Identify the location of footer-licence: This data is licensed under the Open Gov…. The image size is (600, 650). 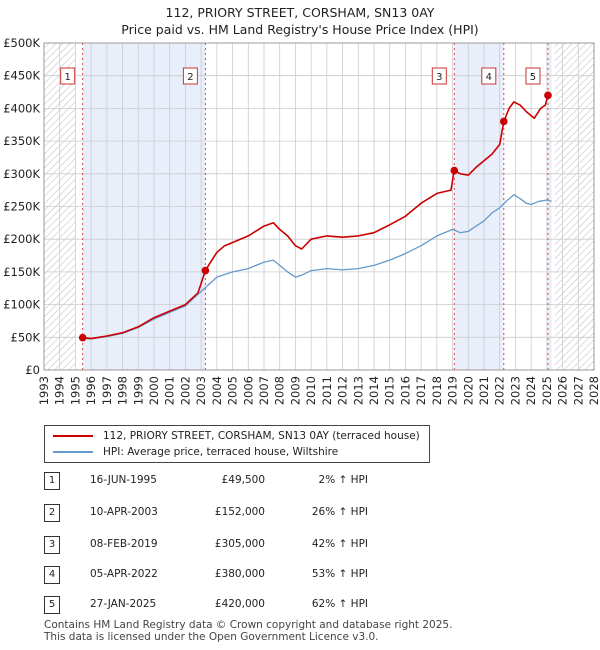
(211, 637).